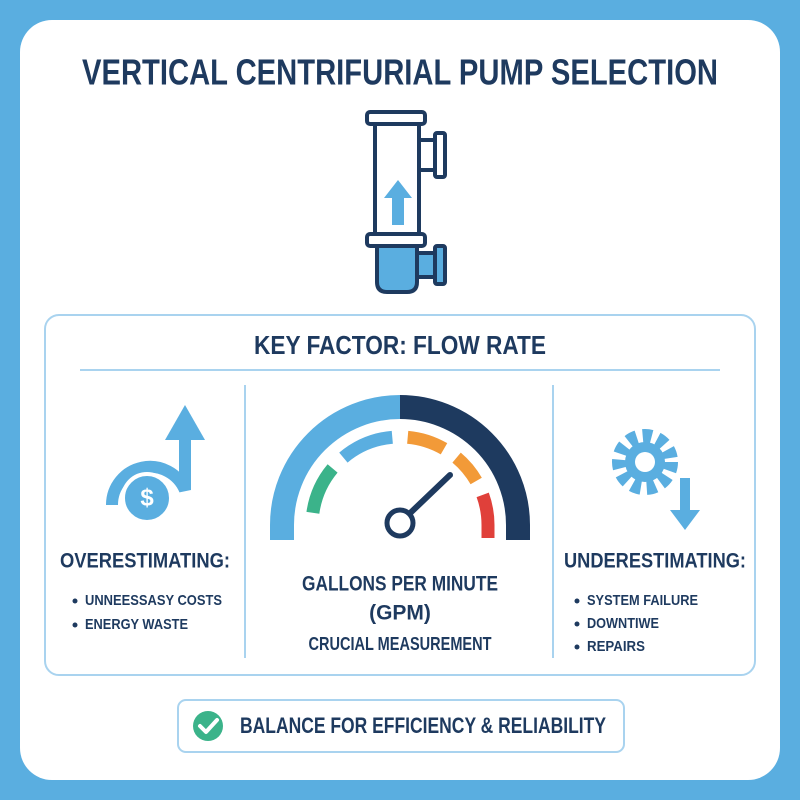 This screenshot has width=800, height=800. Describe the element at coordinates (400, 644) in the screenshot. I see `center-line: CRUCIAL MEASUREMENT` at that location.